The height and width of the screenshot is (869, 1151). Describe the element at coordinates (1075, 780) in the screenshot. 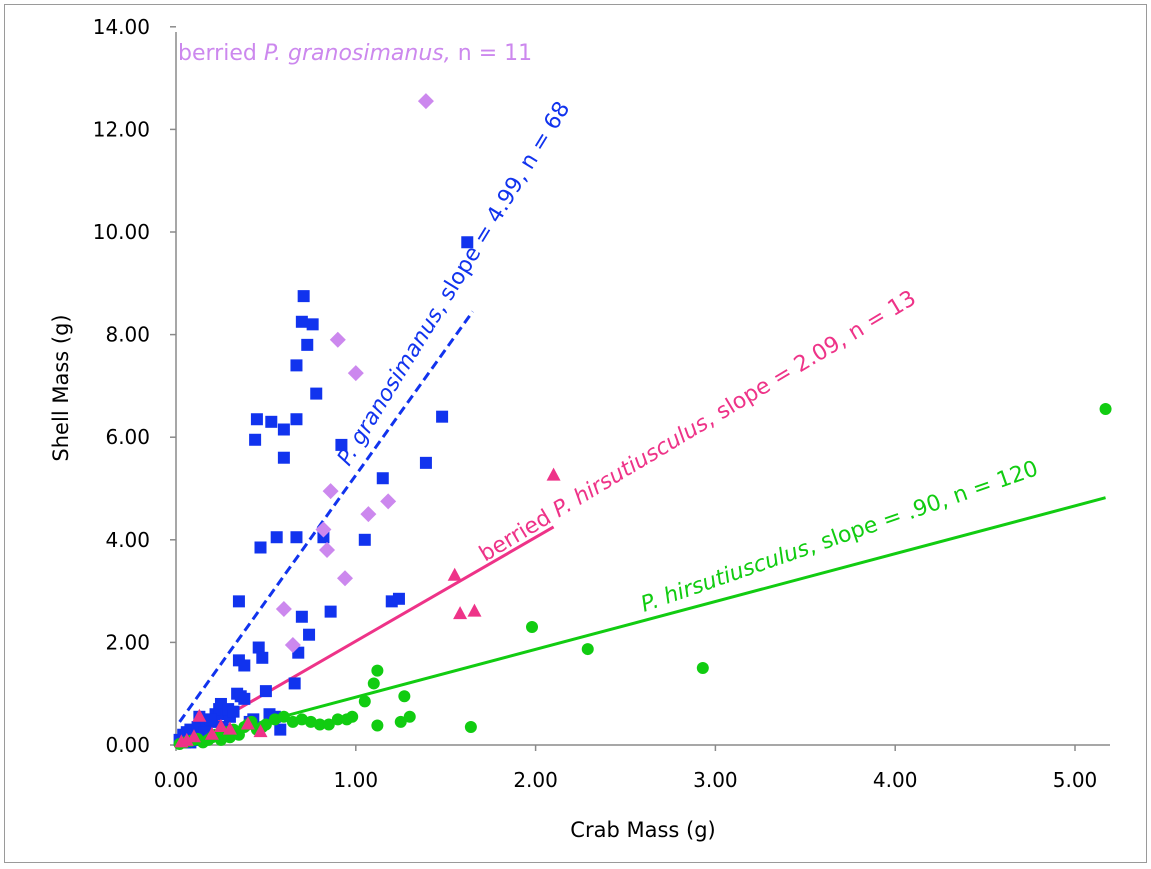

I see `x-tick-label: 5.00` at that location.